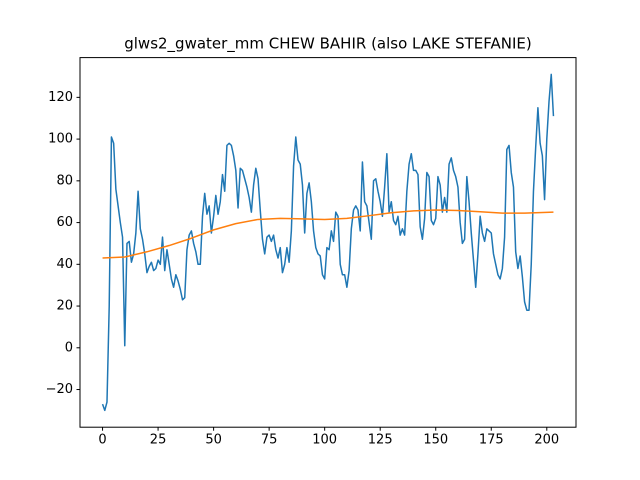 This screenshot has width=640, height=480. Describe the element at coordinates (435, 440) in the screenshot. I see `x-tick-label: 150` at that location.